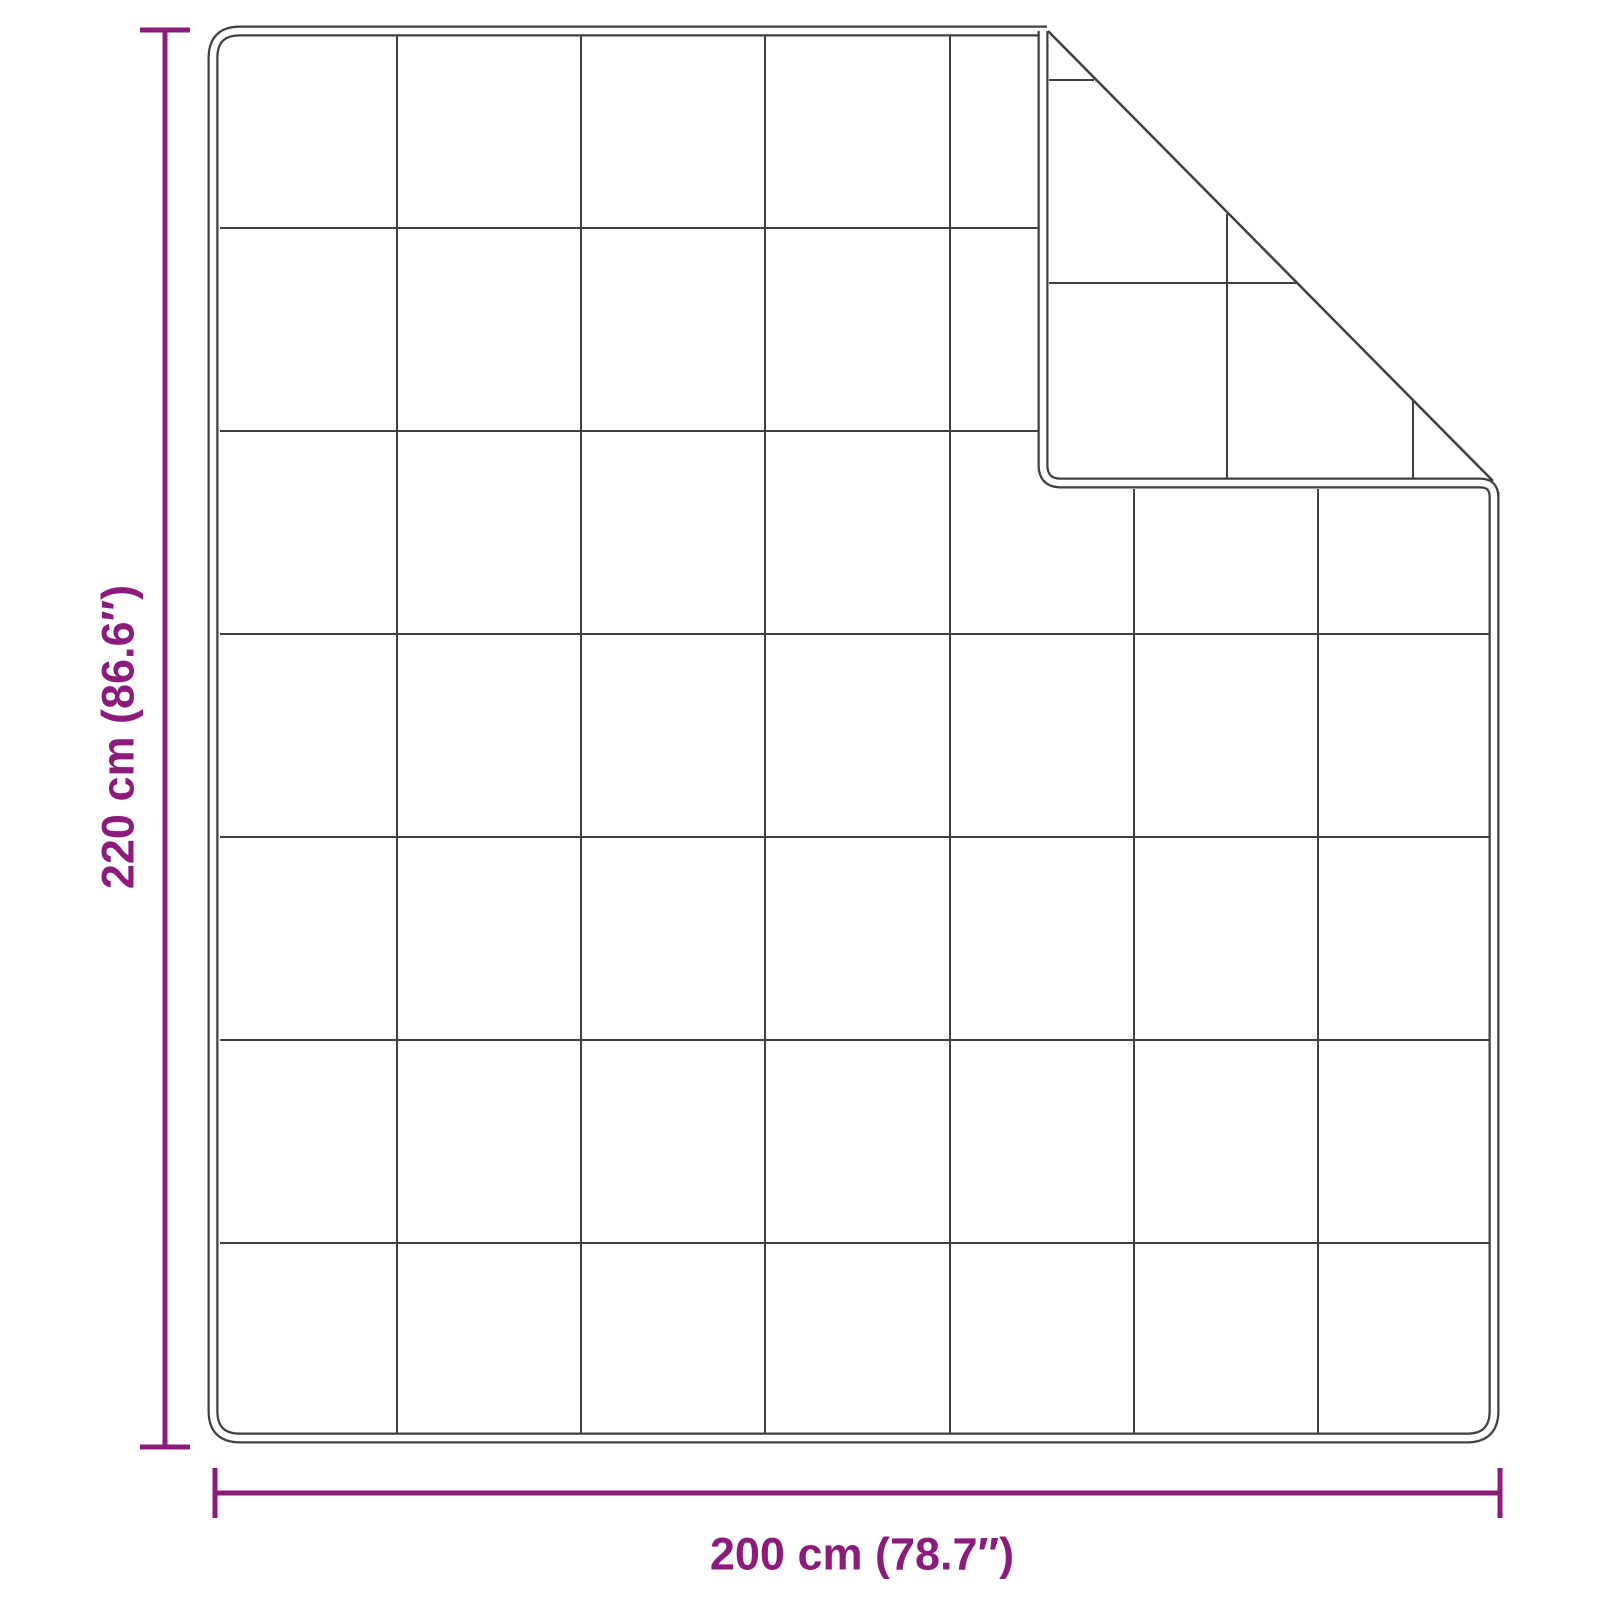  I want to click on height-dimension-label: 220 cm (86.6″), so click(118, 737).